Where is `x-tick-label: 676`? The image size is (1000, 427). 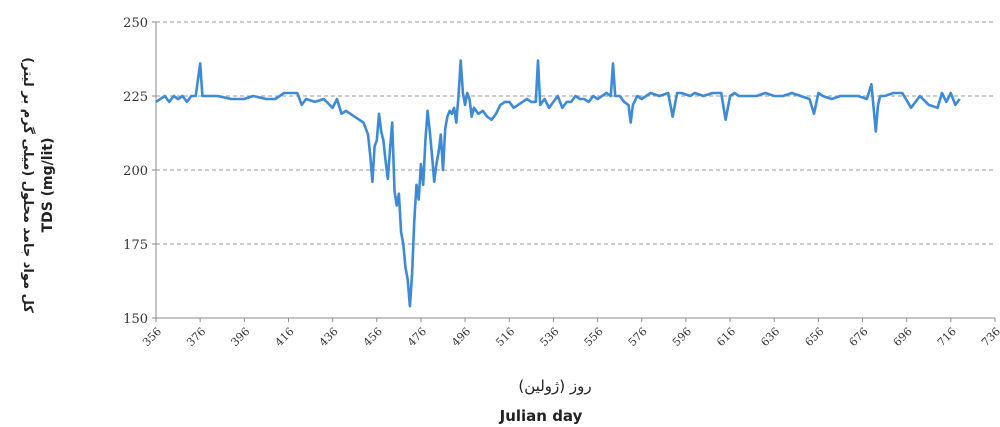
x-tick-label: 676 is located at coordinates (859, 337).